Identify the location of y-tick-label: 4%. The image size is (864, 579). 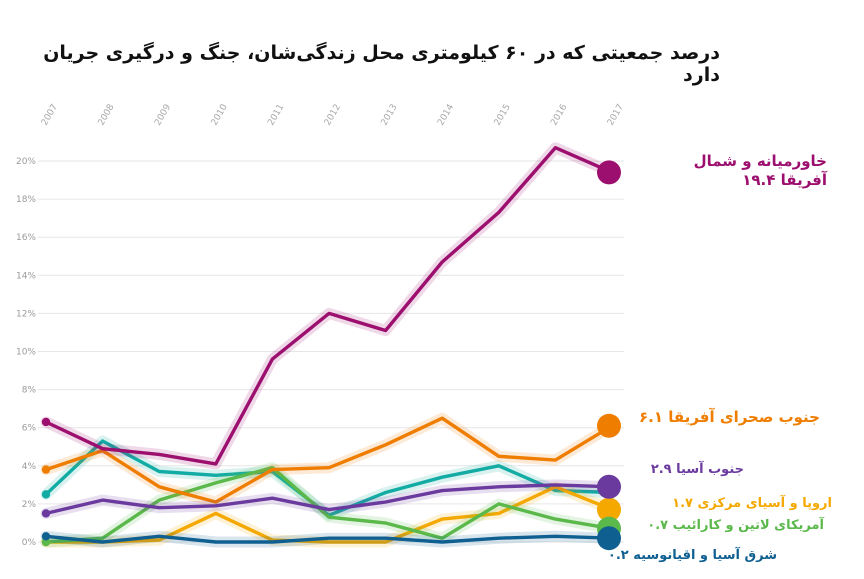
(29, 467).